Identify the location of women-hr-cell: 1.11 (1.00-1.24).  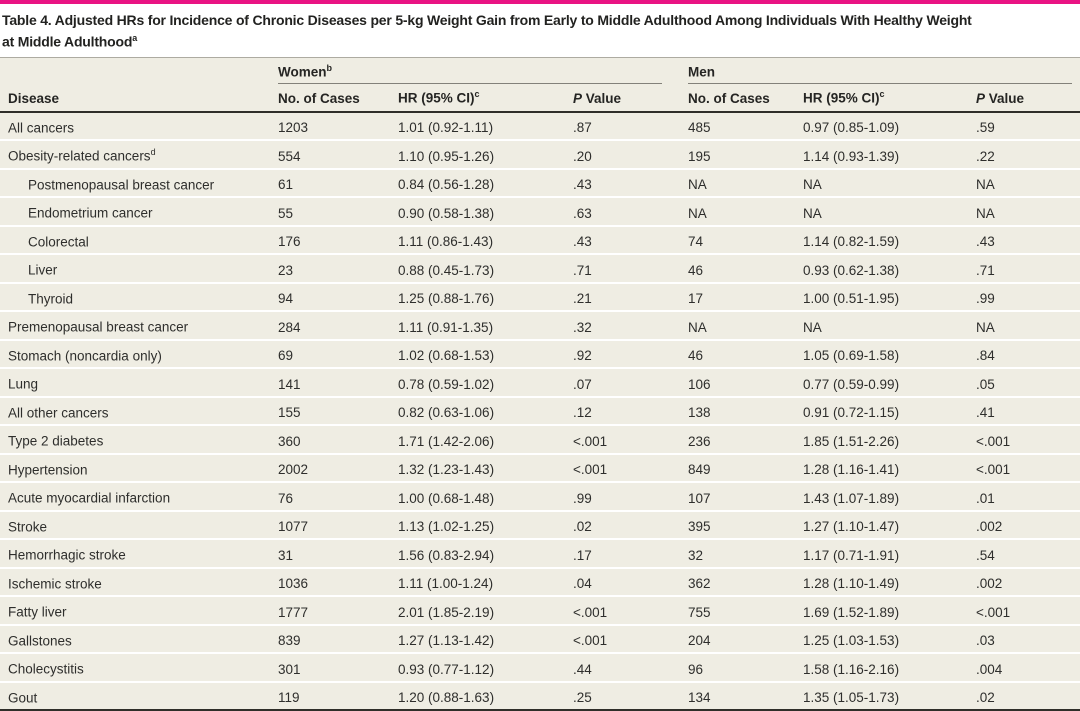
(477, 581).